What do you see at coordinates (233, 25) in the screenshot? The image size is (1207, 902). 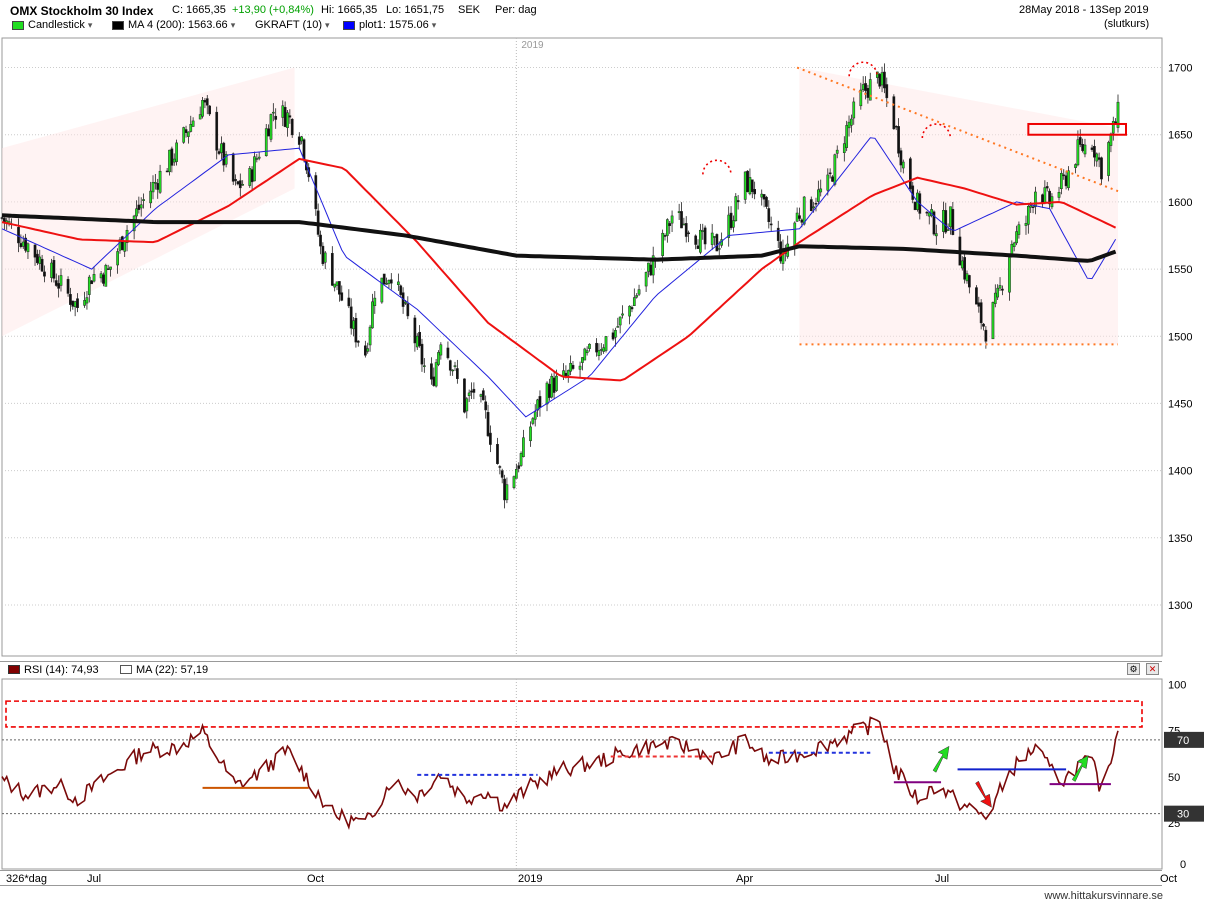 I see `dropdown-arrow-icon: ▾` at bounding box center [233, 25].